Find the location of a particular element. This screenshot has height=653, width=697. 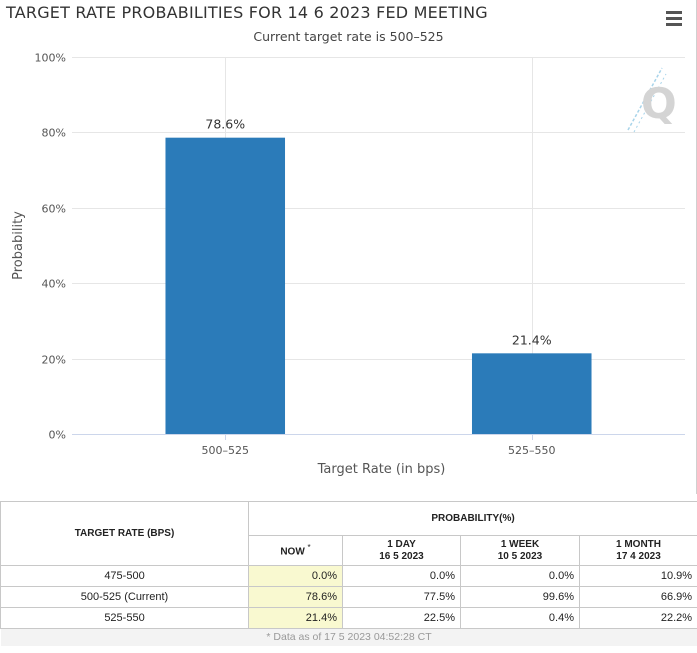

y-tick-label: 60% is located at coordinates (54, 209).